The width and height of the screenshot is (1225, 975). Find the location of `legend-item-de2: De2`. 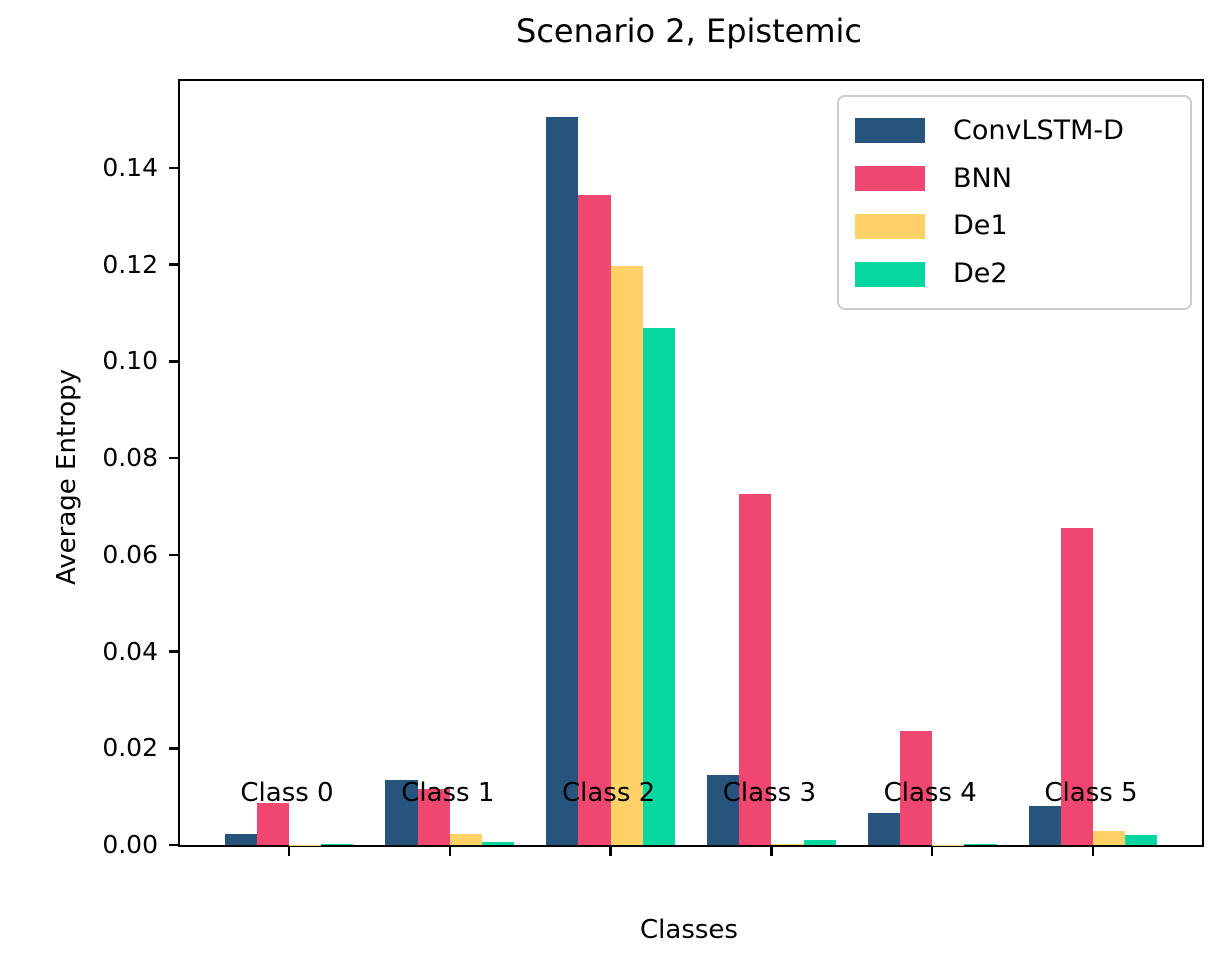

legend-item-de2: De2 is located at coordinates (1015, 274).